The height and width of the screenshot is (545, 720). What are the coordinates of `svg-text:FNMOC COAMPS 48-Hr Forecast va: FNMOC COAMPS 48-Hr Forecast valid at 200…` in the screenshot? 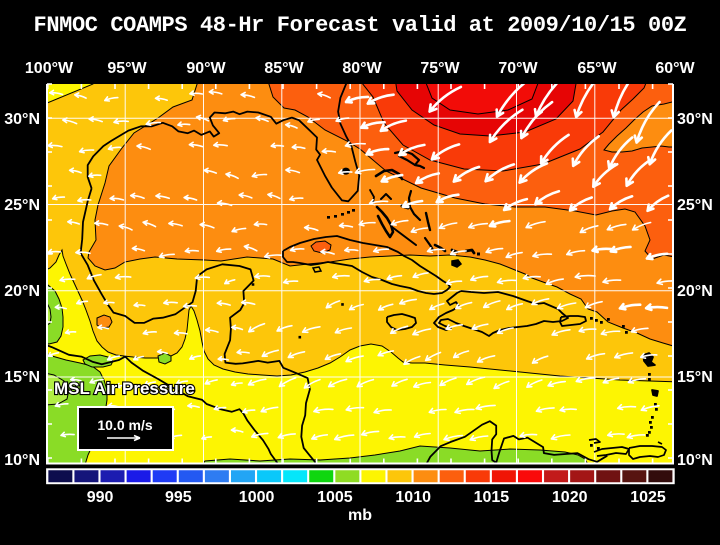 It's located at (360, 25).